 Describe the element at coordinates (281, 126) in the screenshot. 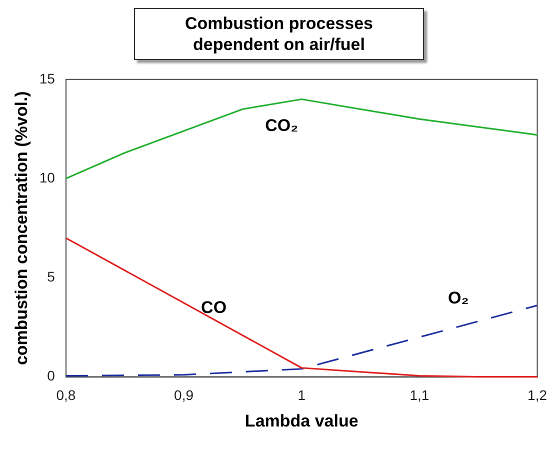

I see `series-label: CO₂` at that location.